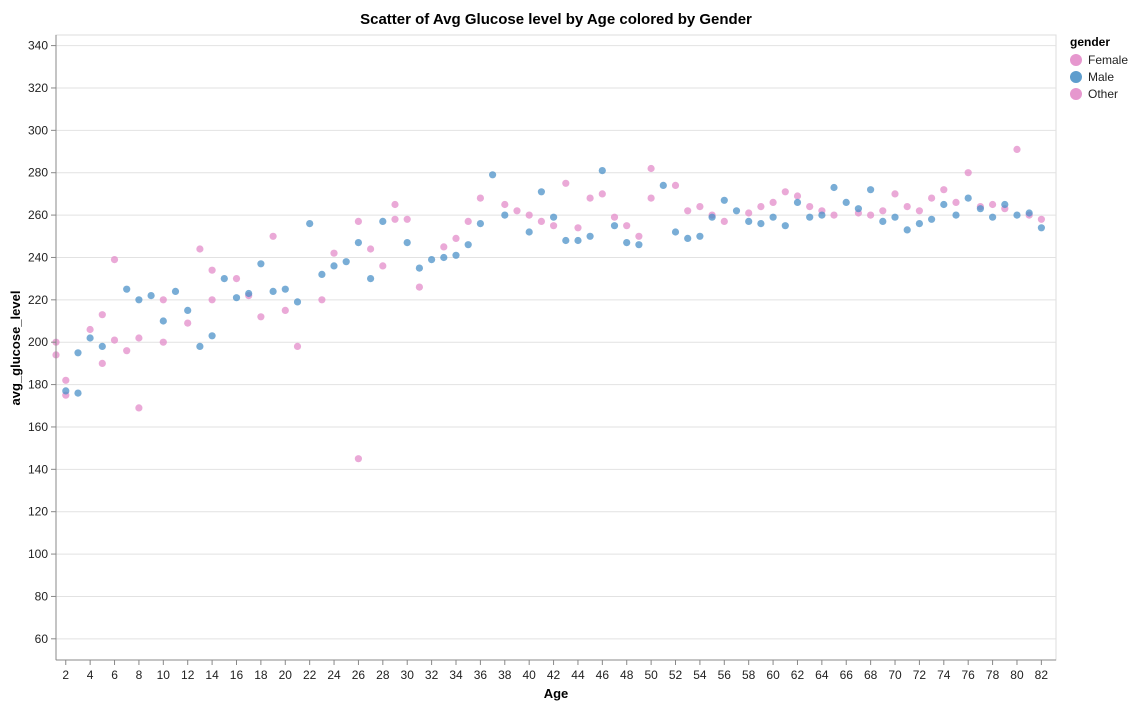  What do you see at coordinates (38, 130) in the screenshot?
I see `y-tick-label: 300` at bounding box center [38, 130].